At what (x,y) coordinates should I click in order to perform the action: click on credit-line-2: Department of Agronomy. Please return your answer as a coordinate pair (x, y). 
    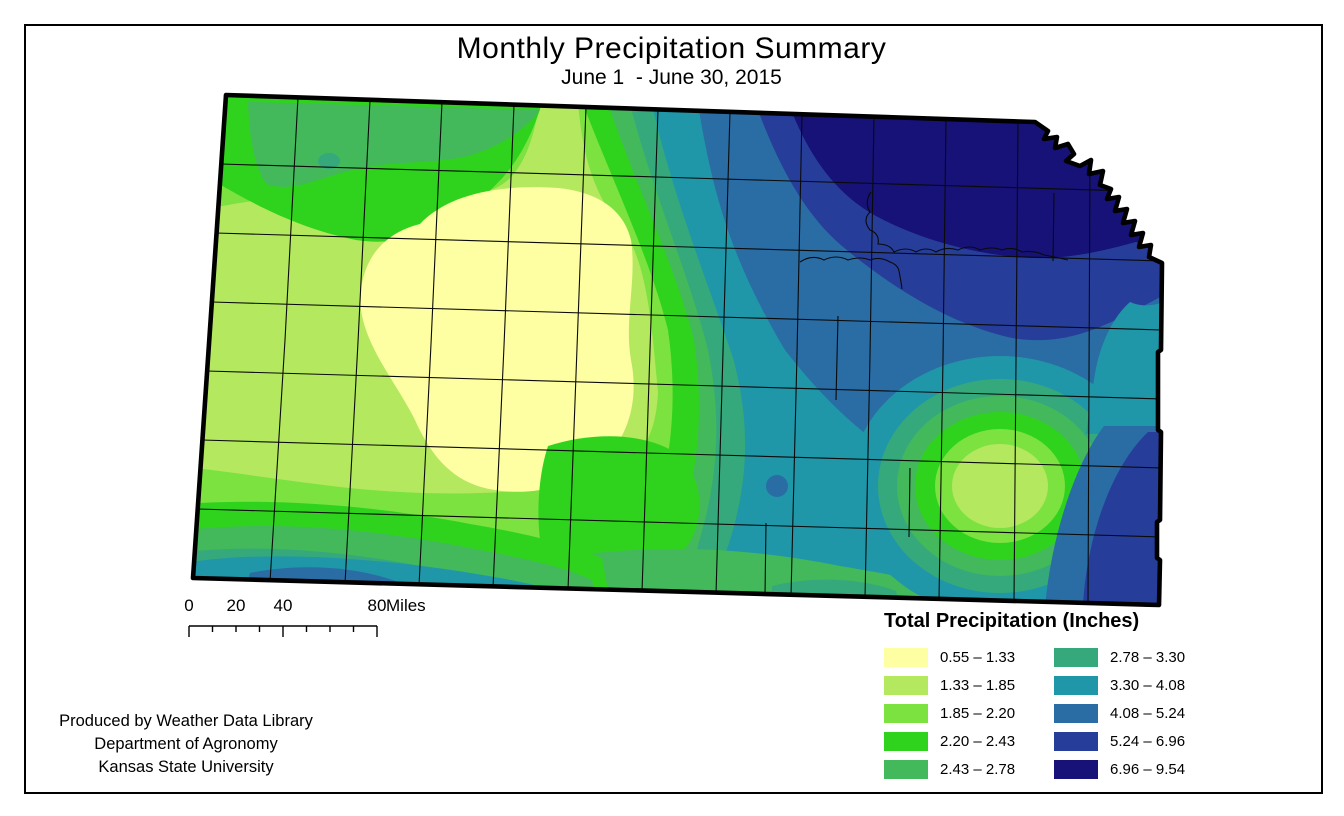
    Looking at the image, I should click on (186, 744).